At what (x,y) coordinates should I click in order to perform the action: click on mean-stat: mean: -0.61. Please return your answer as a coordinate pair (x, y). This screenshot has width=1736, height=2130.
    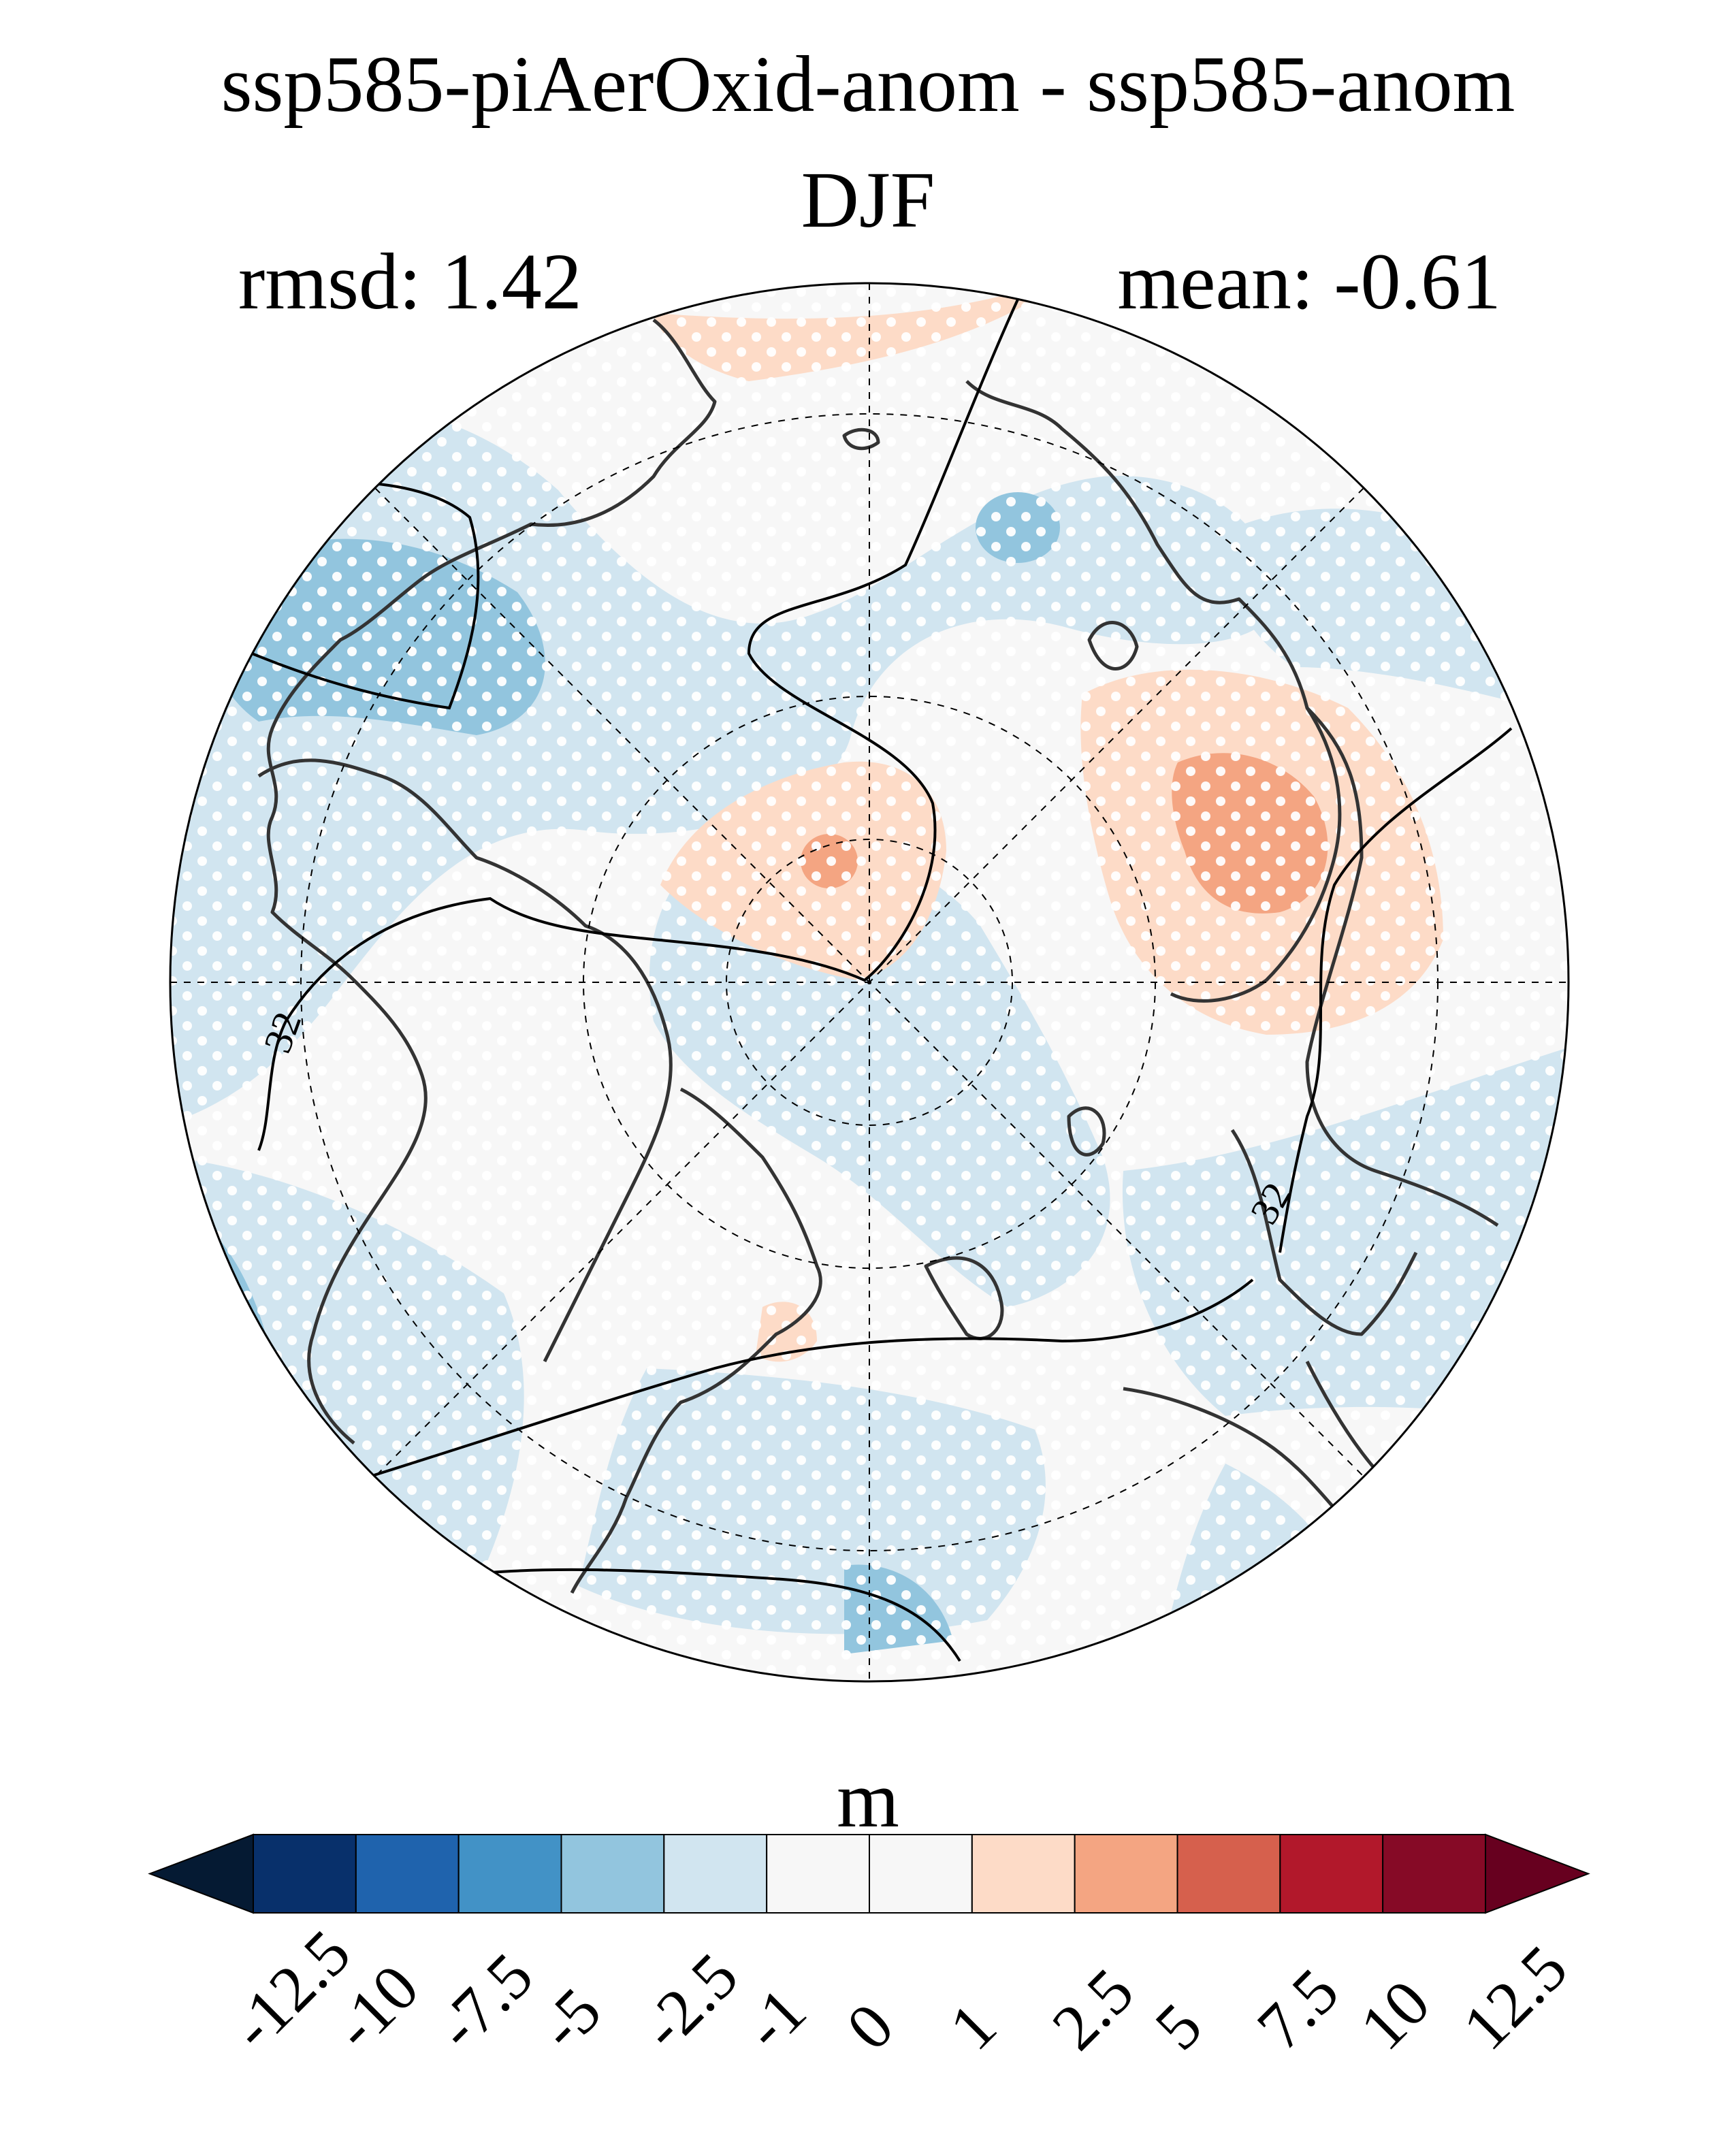
    Looking at the image, I should click on (1309, 281).